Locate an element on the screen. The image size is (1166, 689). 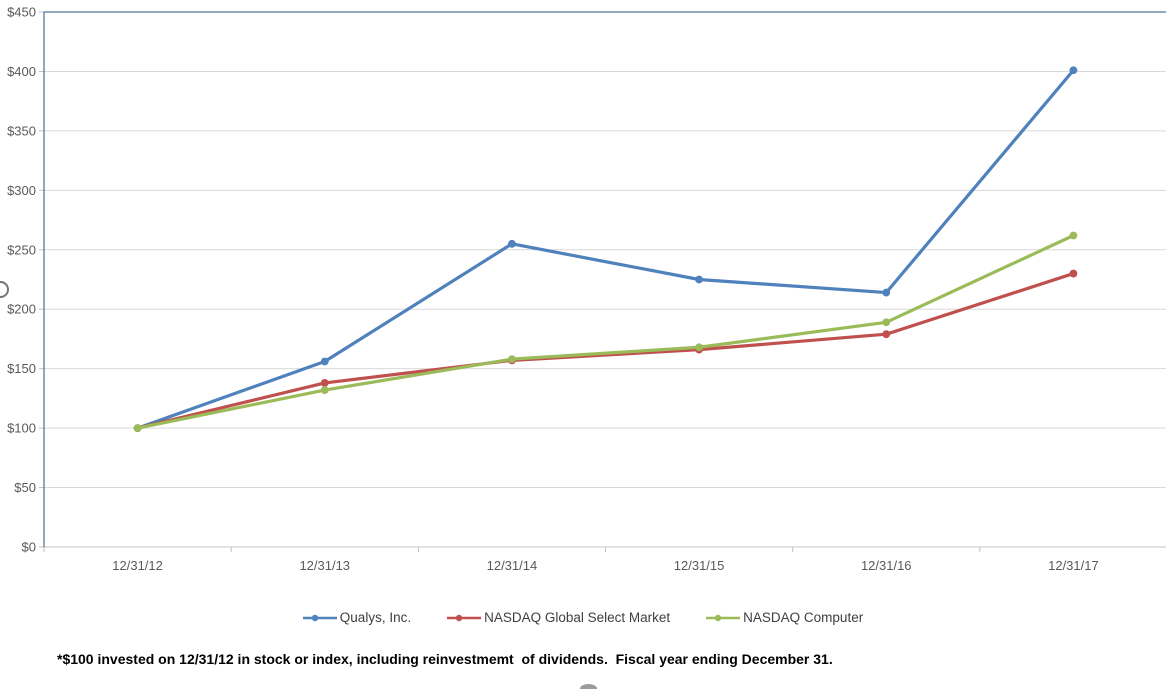
x-tick-label: 12/31/15 is located at coordinates (699, 565).